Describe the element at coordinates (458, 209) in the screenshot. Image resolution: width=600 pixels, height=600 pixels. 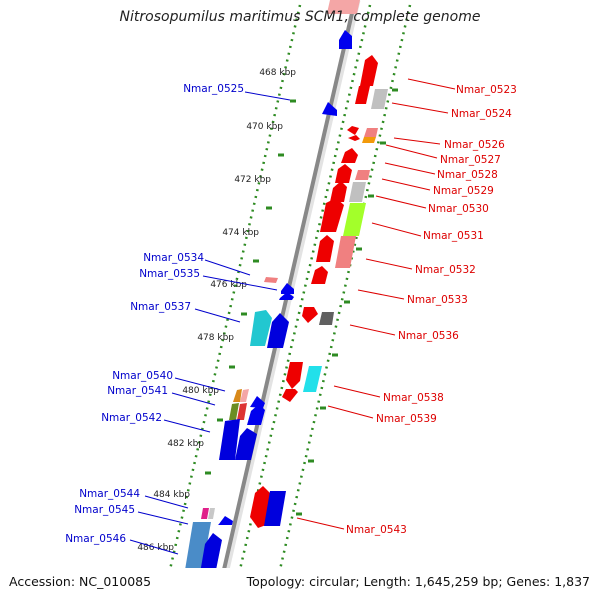
I see `gene-label-right: Nmar_0530` at that location.